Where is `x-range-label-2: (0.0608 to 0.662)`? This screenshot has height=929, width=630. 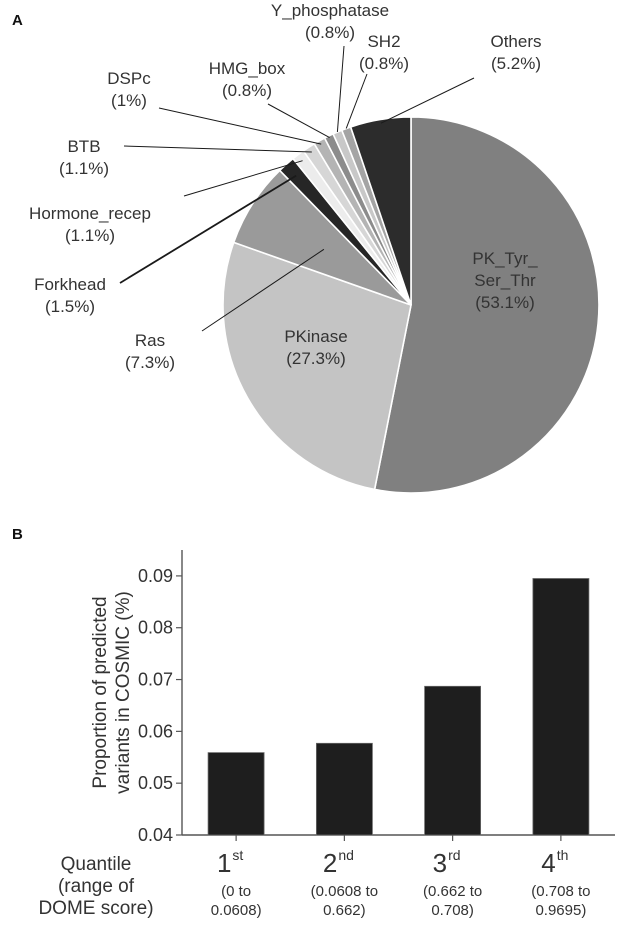
x-range-label-2: (0.0608 to 0.662) is located at coordinates (345, 901).